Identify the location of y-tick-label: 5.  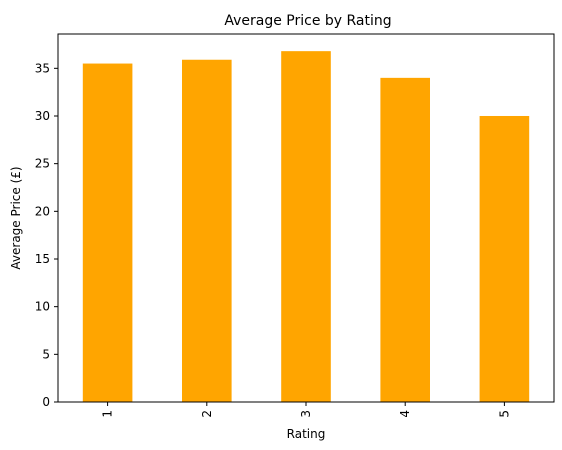
(46, 354).